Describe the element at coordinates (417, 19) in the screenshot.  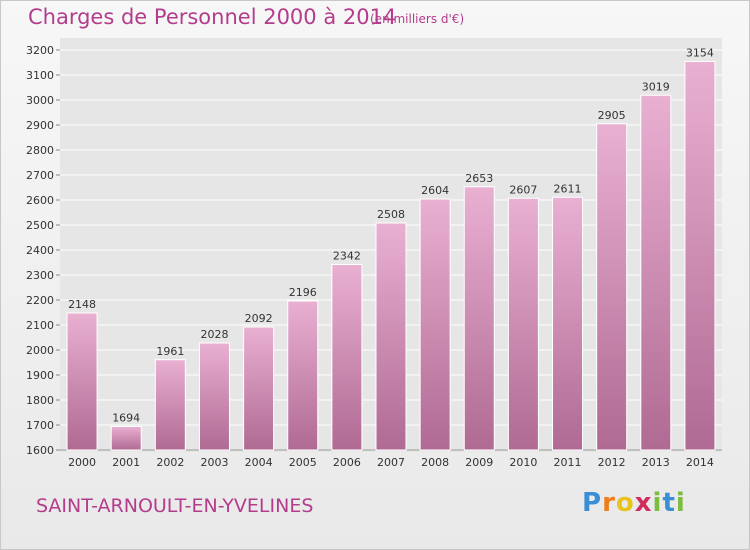
I see `chart-subtitle: (en milliers d'€)` at that location.